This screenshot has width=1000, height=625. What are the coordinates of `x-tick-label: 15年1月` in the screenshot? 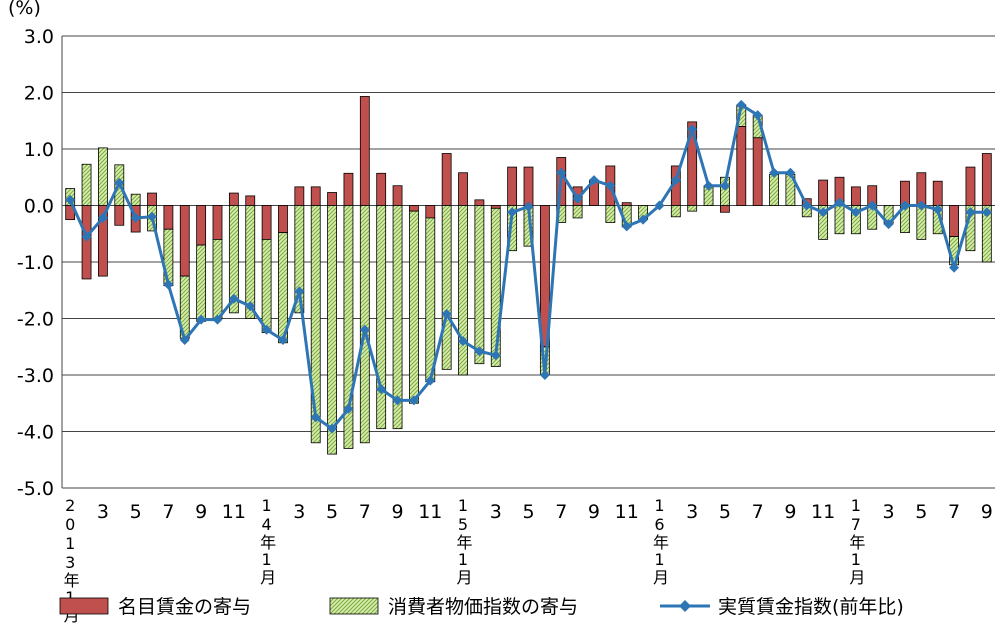 It's located at (463, 541).